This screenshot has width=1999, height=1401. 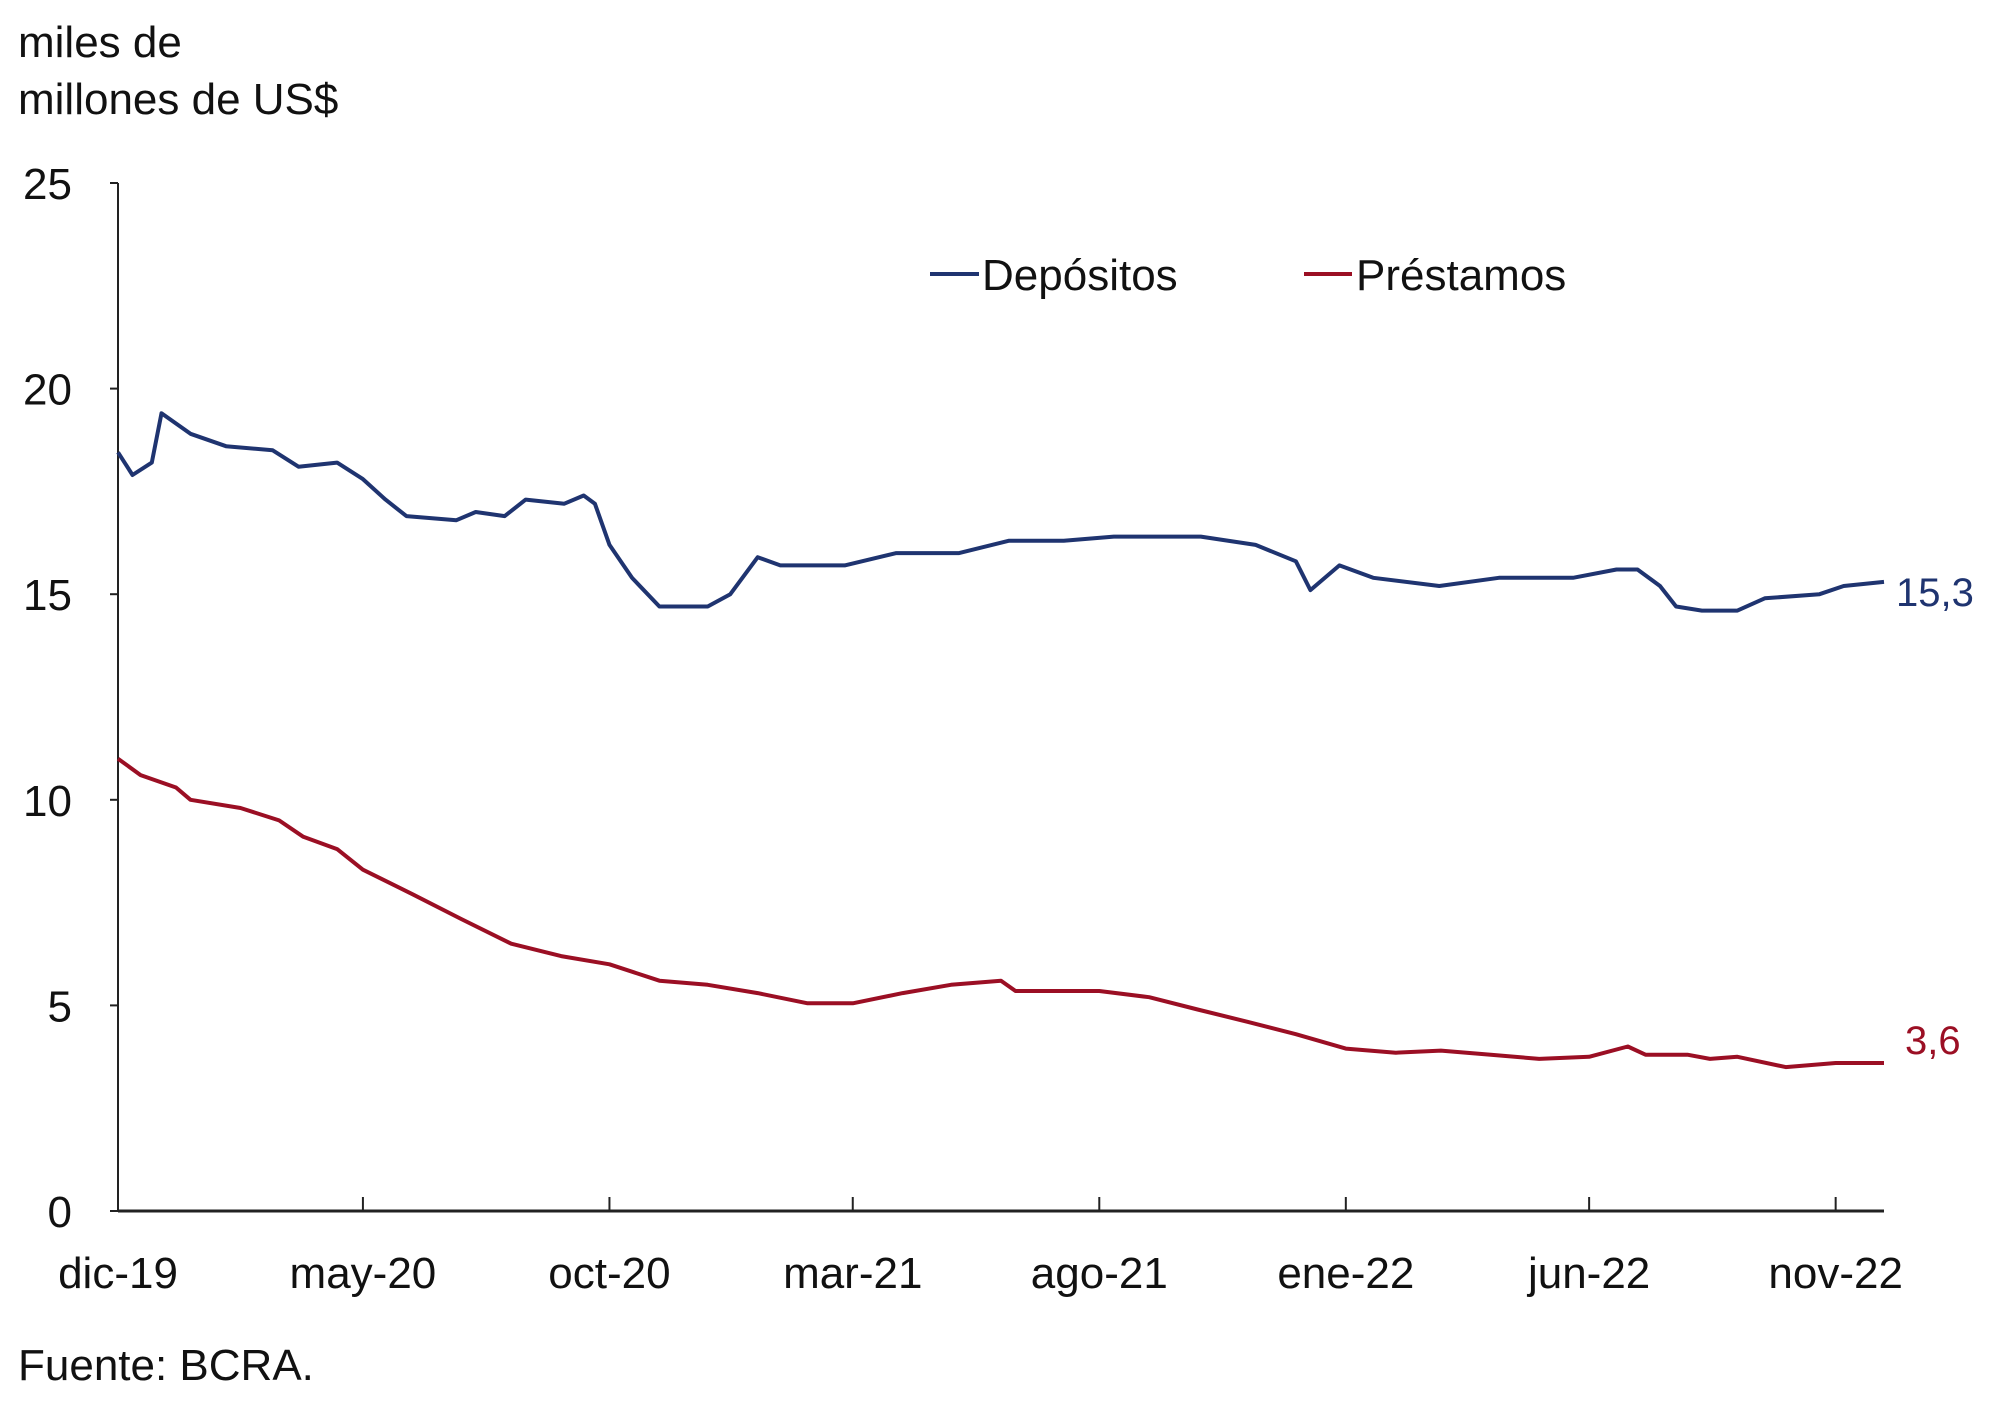 What do you see at coordinates (1248, 275) in the screenshot?
I see `legend: Depósitos Préstamos` at bounding box center [1248, 275].